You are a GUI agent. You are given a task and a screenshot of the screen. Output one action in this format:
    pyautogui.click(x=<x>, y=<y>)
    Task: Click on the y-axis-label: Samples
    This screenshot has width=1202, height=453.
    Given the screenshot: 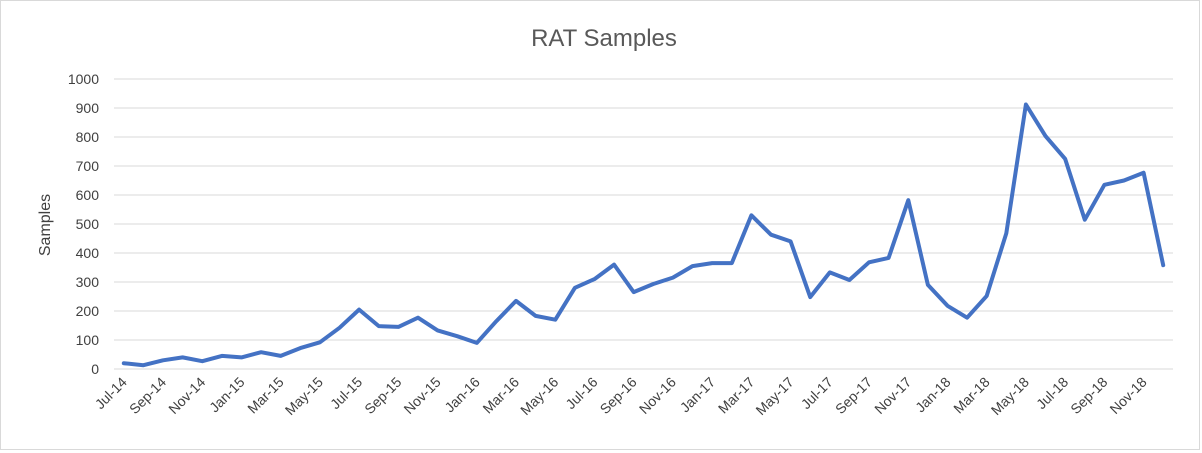 What is the action you would take?
    pyautogui.click(x=45, y=225)
    